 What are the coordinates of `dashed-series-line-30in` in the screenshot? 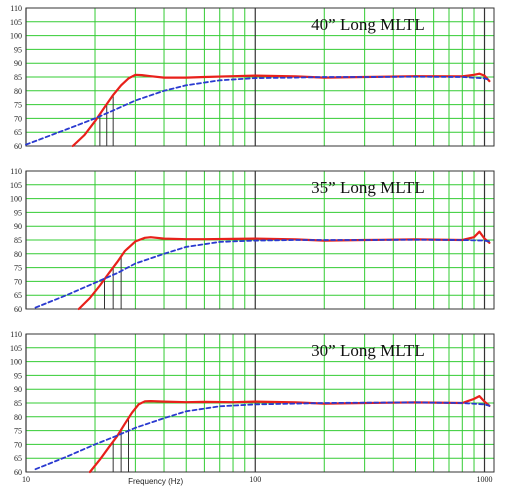 It's located at (262, 436).